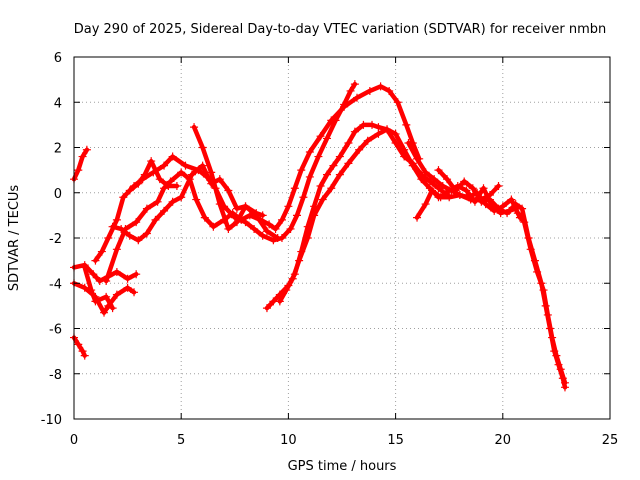  Describe the element at coordinates (610, 440) in the screenshot. I see `x-tick-label: 25` at that location.